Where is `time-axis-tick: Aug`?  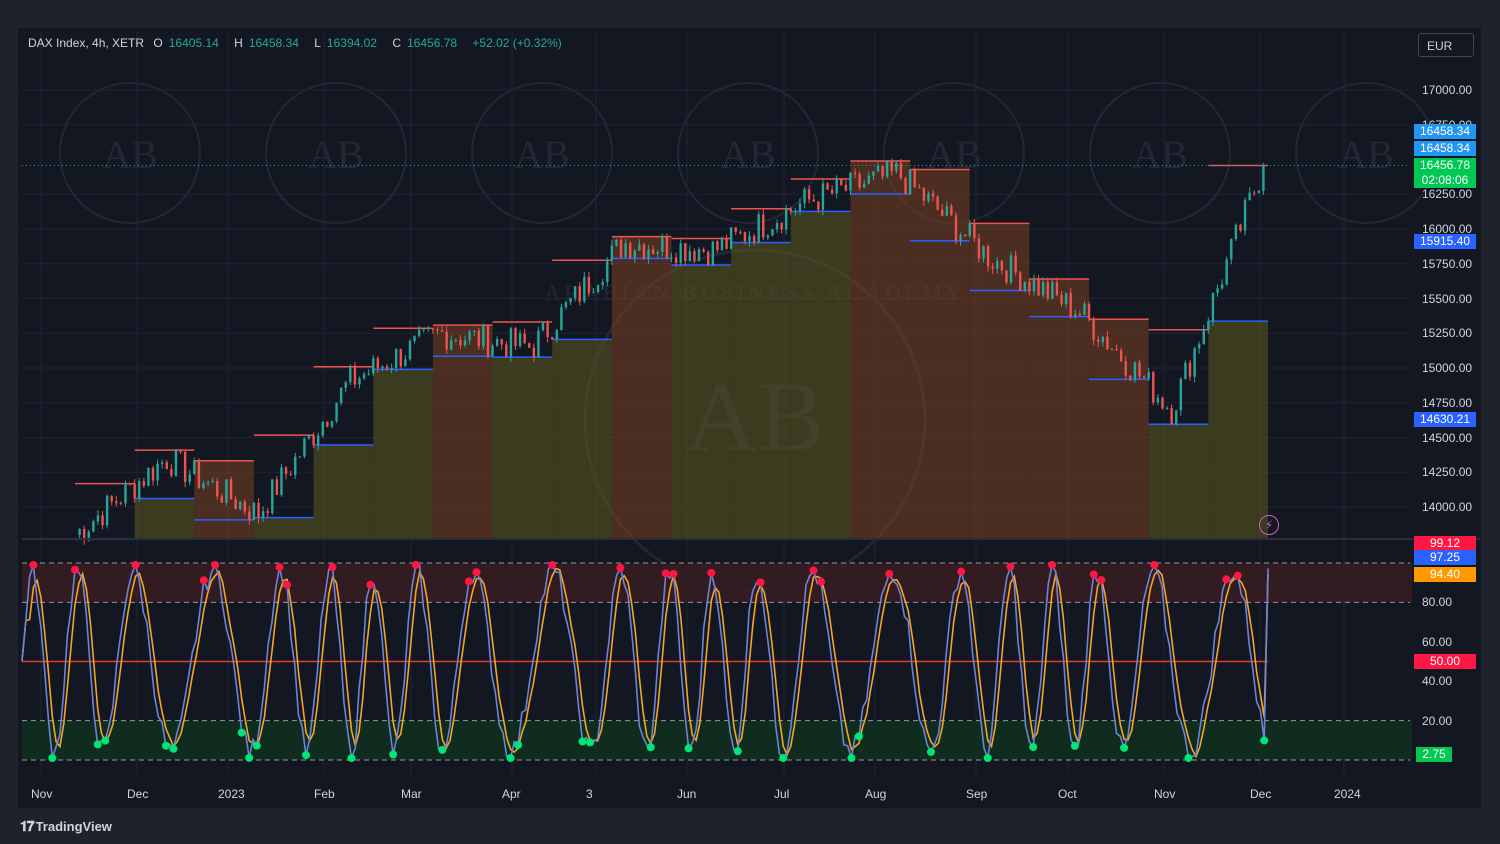 time-axis-tick: Aug is located at coordinates (876, 794).